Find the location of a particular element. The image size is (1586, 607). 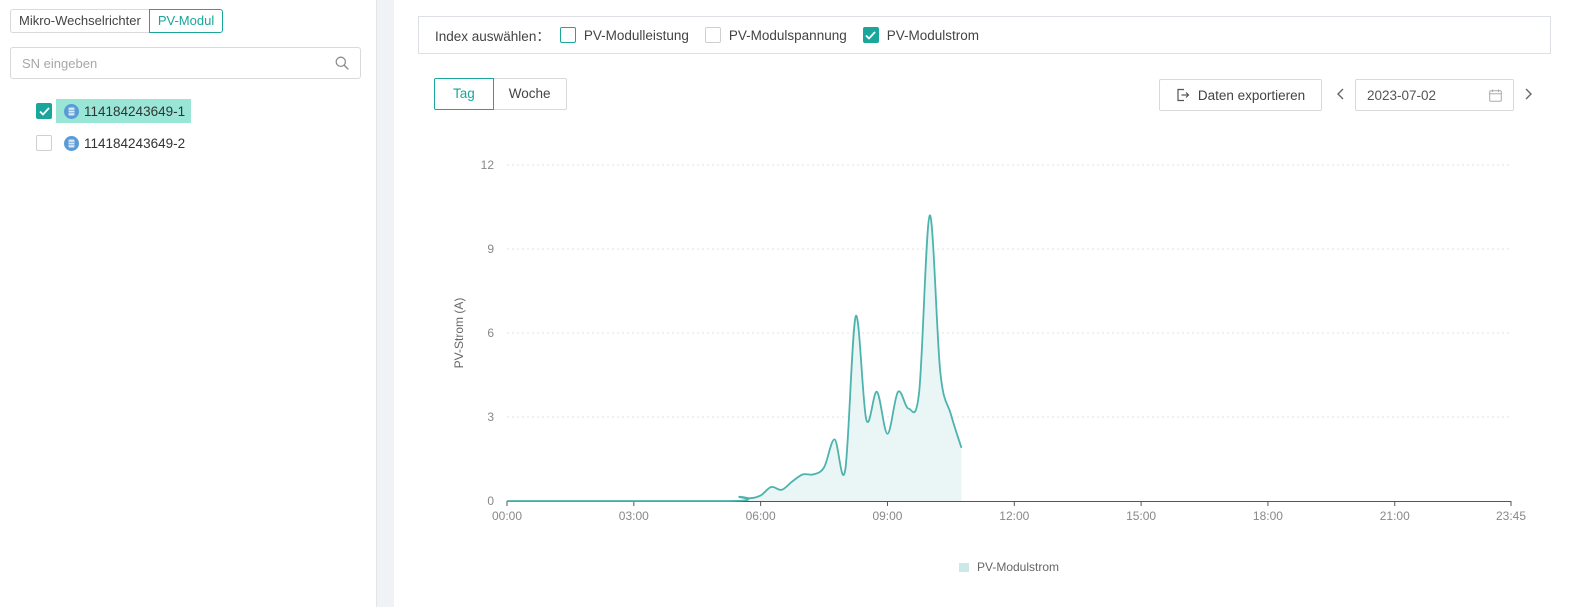

index-label: Index auswählen： is located at coordinates (492, 36).